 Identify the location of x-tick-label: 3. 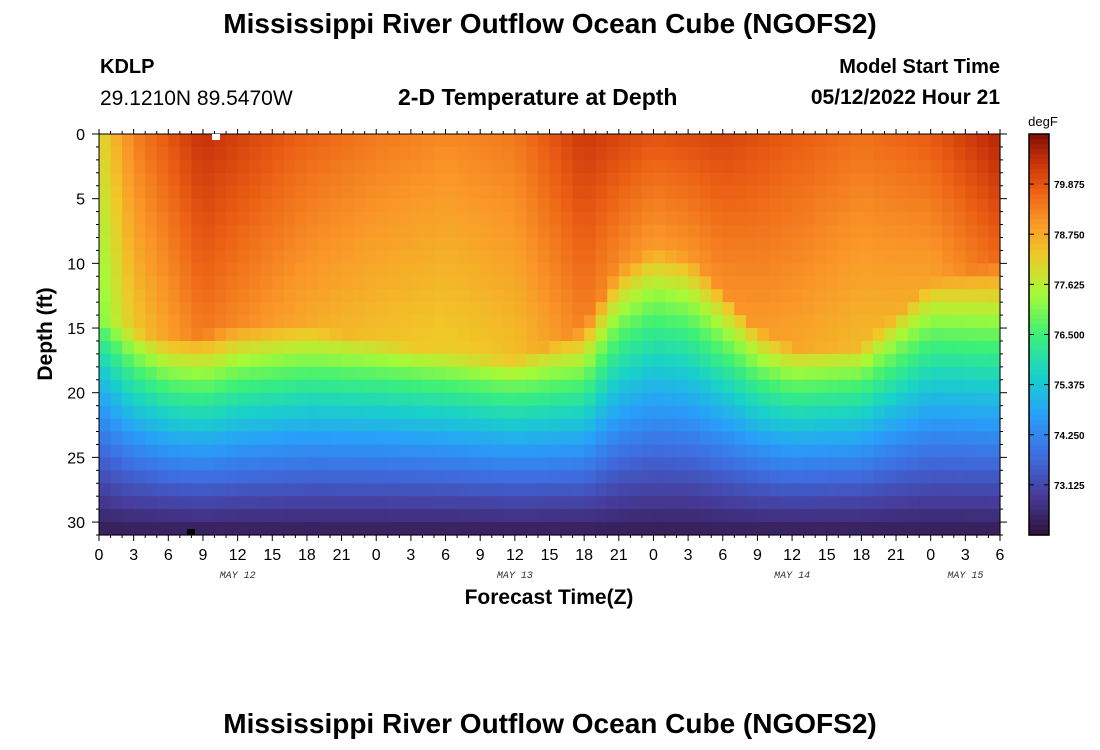
(965, 555).